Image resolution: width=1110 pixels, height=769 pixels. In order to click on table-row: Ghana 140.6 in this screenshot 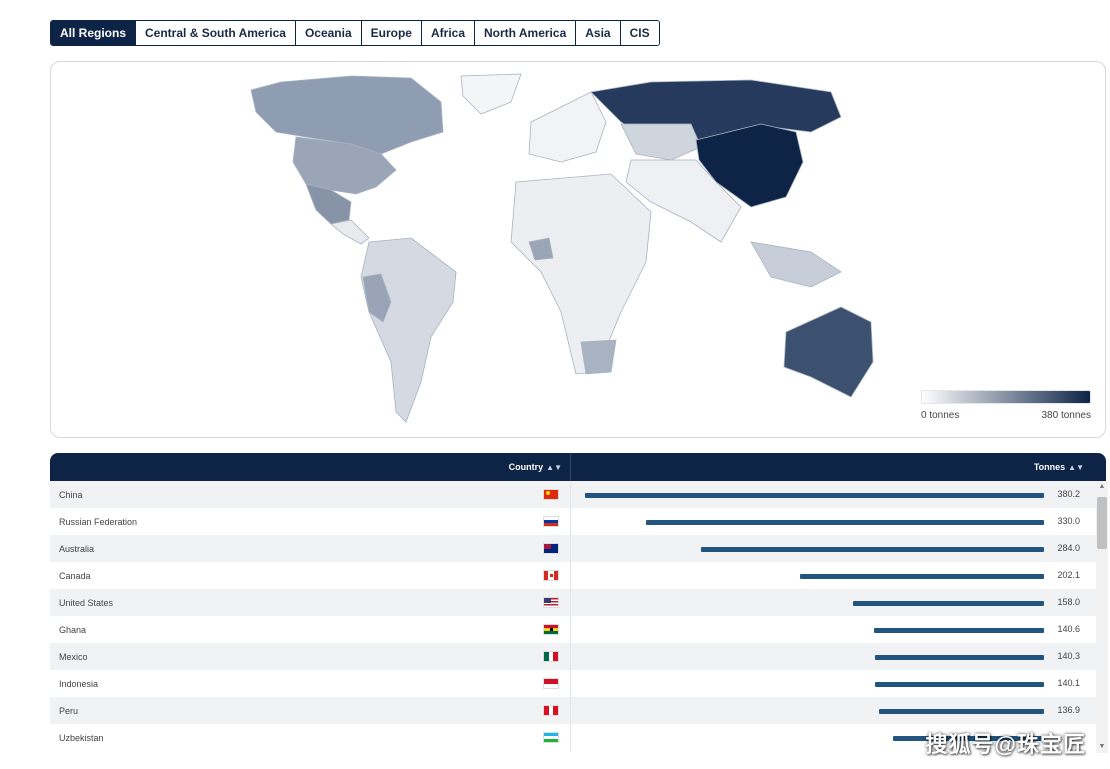, I will do `click(578, 629)`.